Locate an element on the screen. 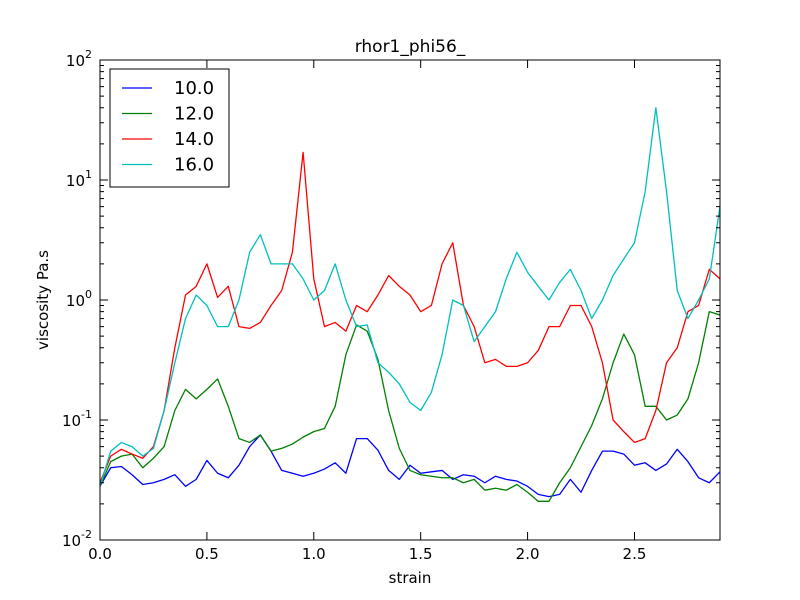  y-tick-label: 10¹ is located at coordinates (79, 179).